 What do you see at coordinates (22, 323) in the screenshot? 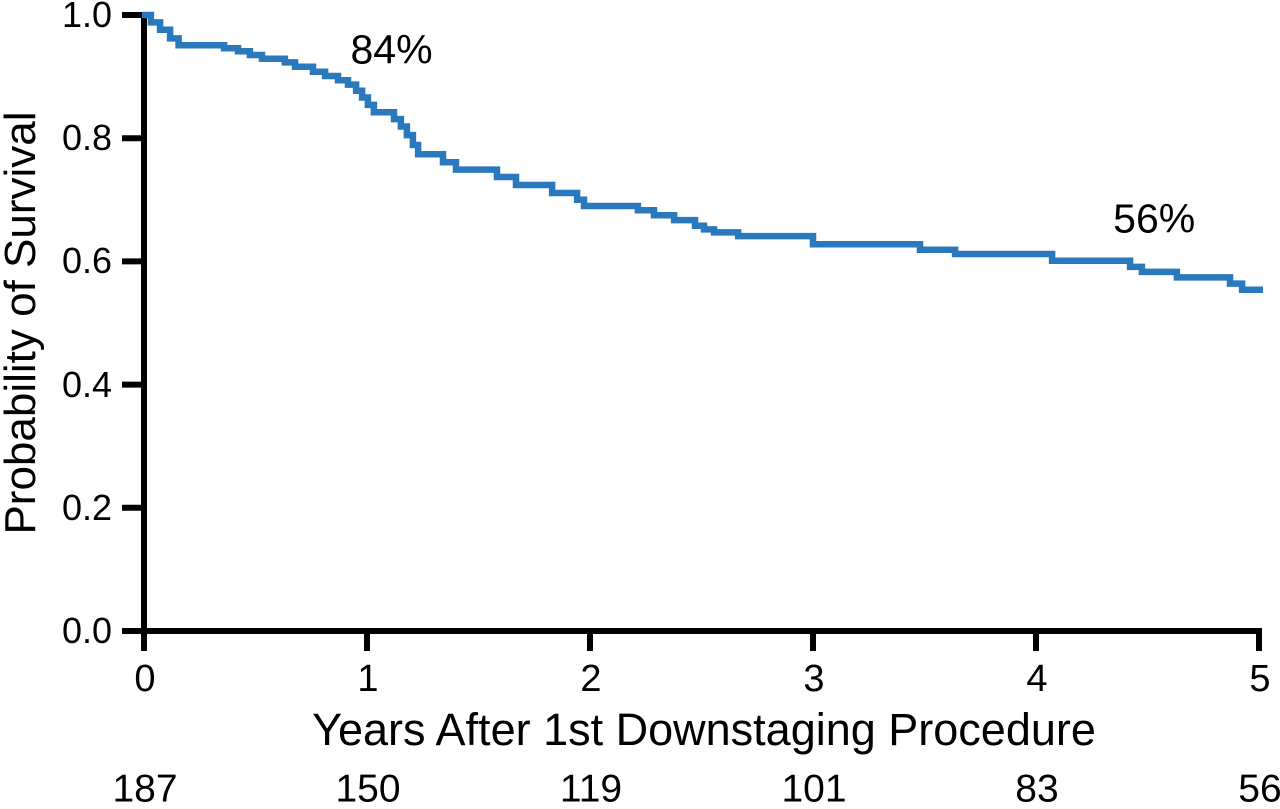
I see `y-axis-title: Probability of Survival` at bounding box center [22, 323].